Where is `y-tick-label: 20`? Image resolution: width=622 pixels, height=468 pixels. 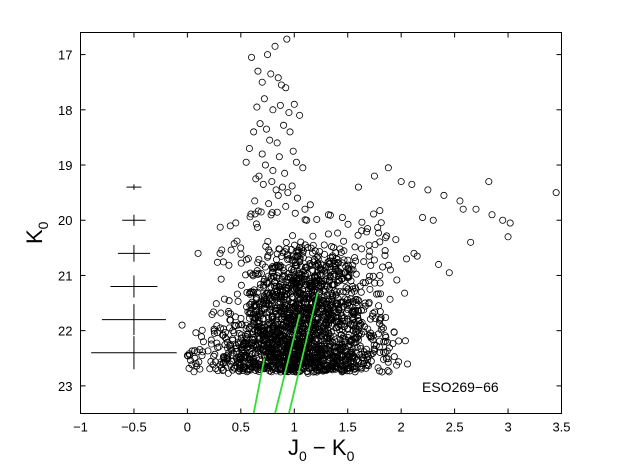 y-tick-label: 20 is located at coordinates (65, 220).